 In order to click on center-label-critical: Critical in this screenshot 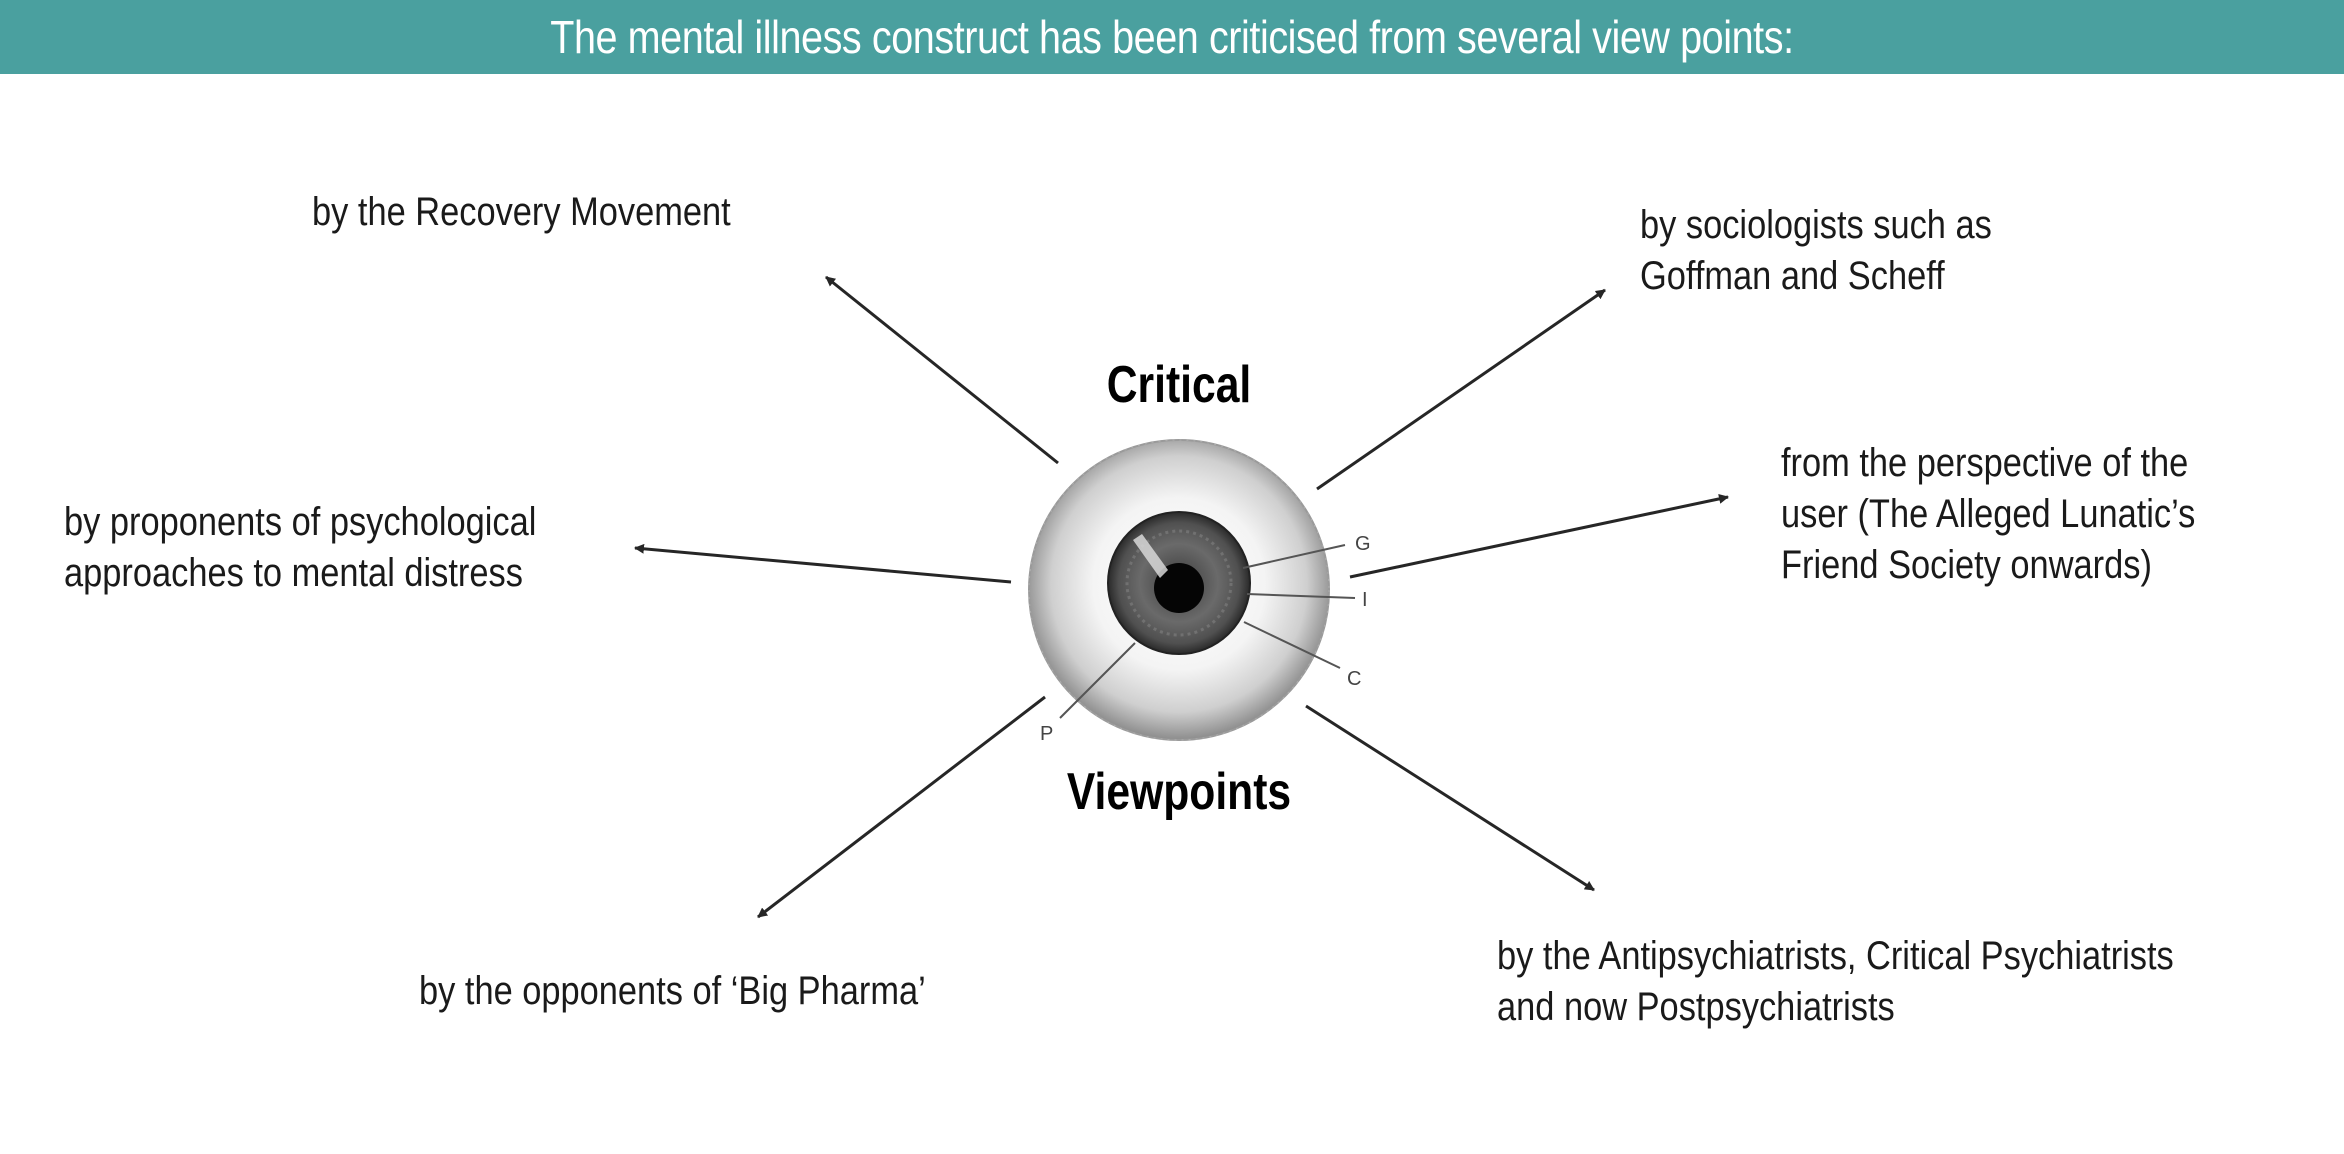, I will do `click(1179, 385)`.